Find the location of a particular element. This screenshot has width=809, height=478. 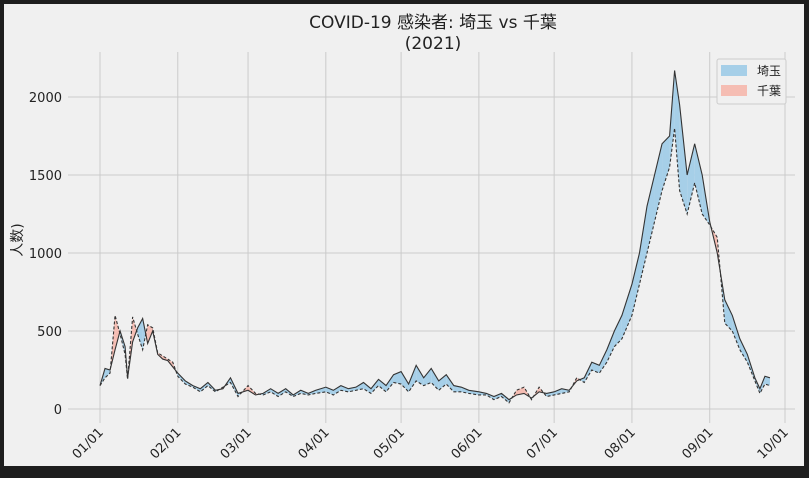

legend-label-chiba: 千葉 is located at coordinates (769, 91).